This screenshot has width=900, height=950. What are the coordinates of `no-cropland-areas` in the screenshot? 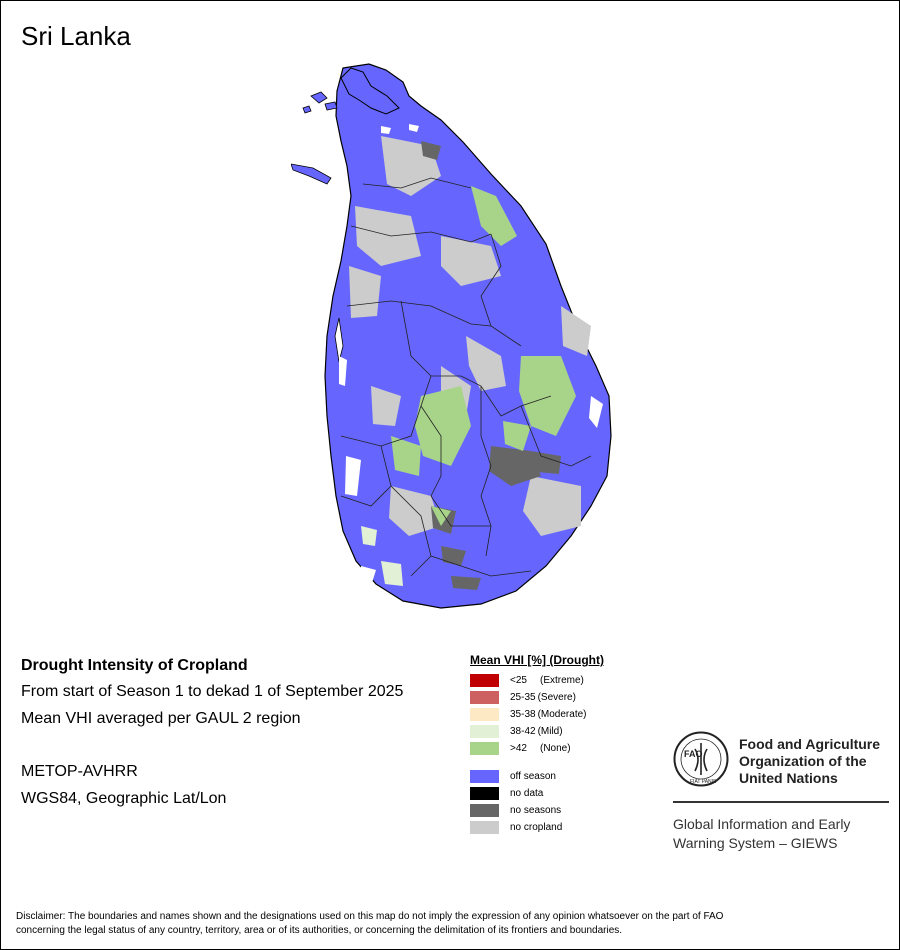 It's located at (470, 336).